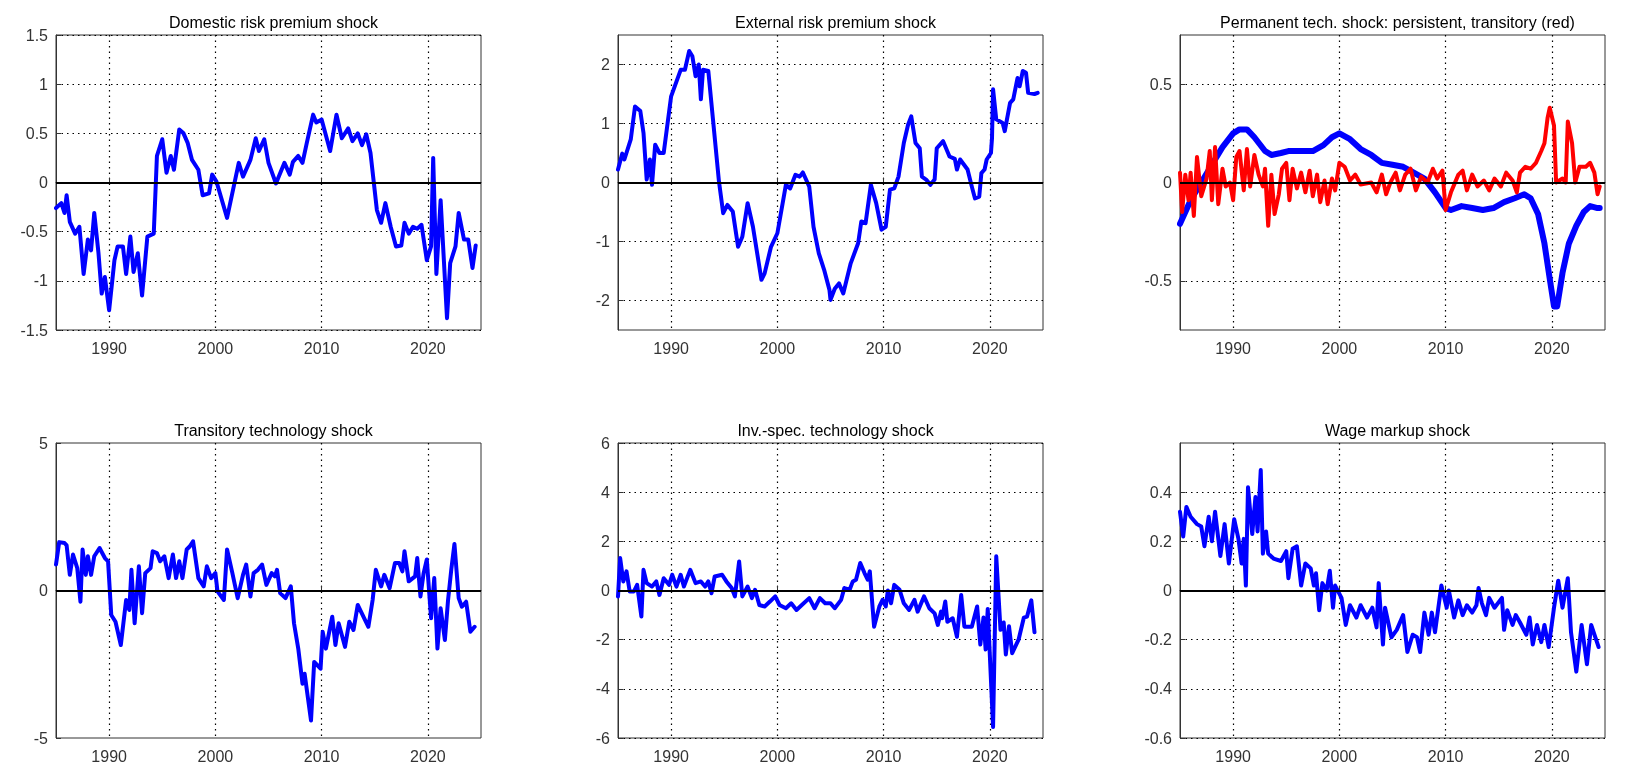 The width and height of the screenshot is (1641, 771). I want to click on y-tick-label: -0.4, so click(1158, 689).